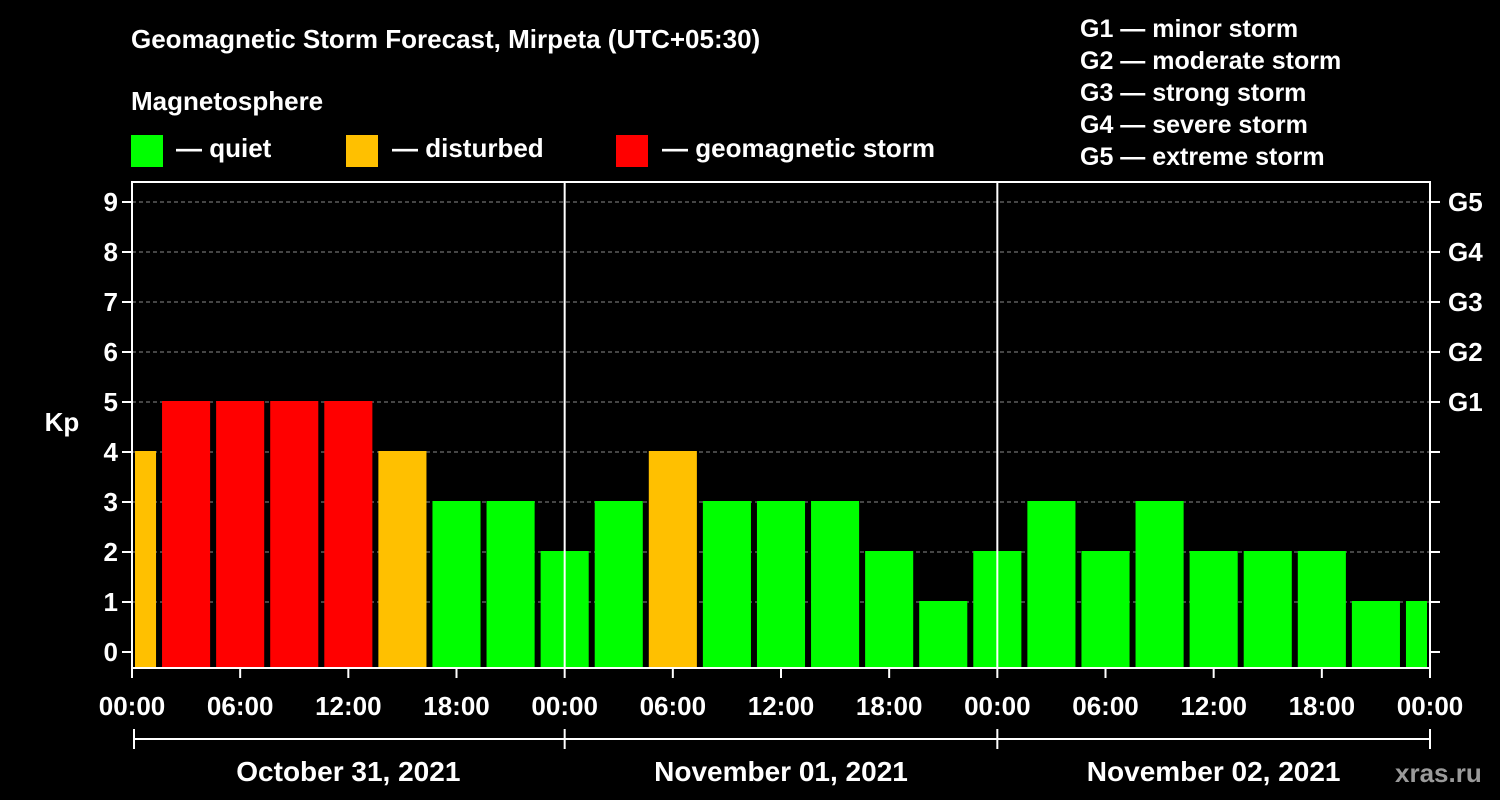 The image size is (1500, 800). I want to click on y-tick-label: 5, so click(111, 402).